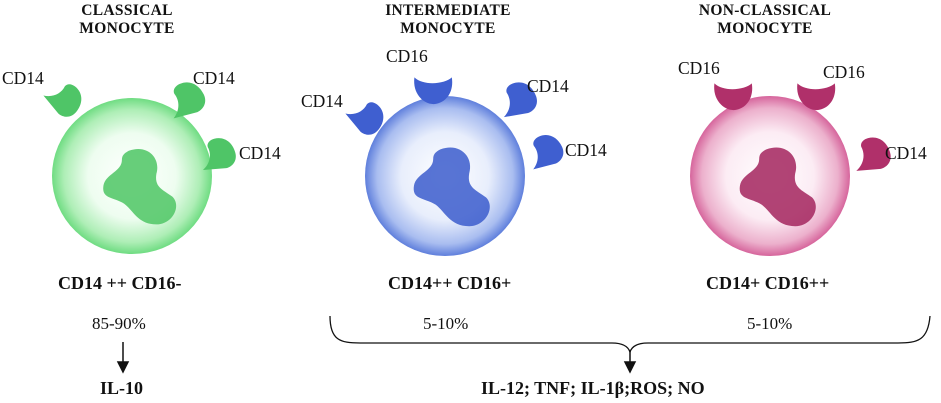  I want to click on nonclassical-cd16-label-right: CD16, so click(844, 72).